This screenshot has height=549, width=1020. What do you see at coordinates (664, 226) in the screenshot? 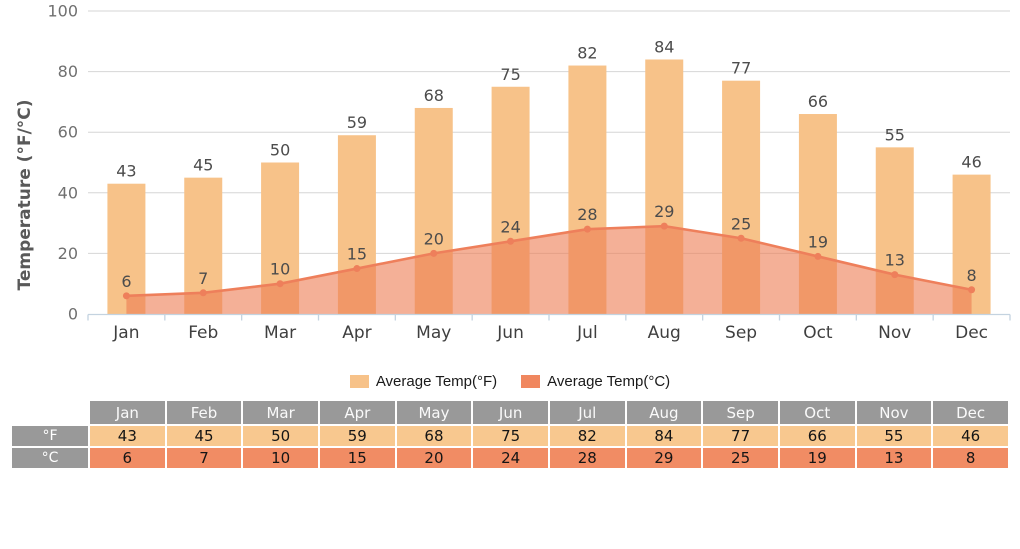
I see `marker-aug` at bounding box center [664, 226].